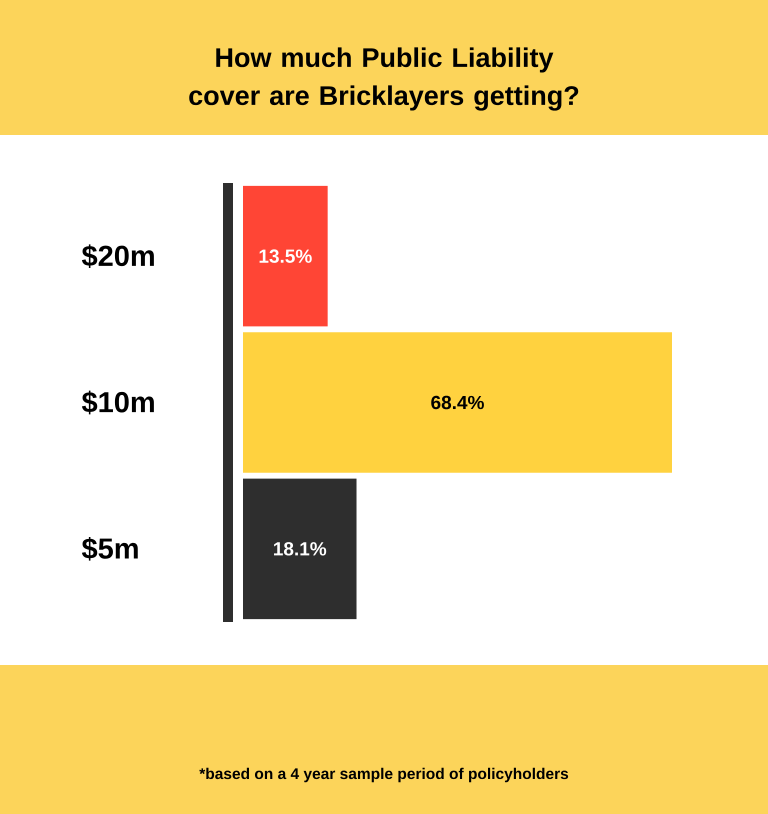  I want to click on data-label: 18.1%, so click(300, 549).